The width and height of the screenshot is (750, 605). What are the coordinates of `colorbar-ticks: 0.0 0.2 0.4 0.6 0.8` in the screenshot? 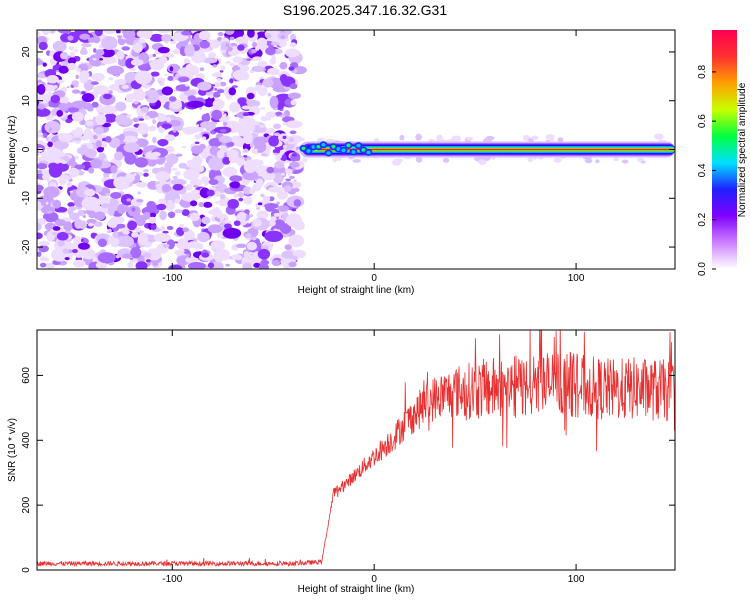 It's located at (706, 170).